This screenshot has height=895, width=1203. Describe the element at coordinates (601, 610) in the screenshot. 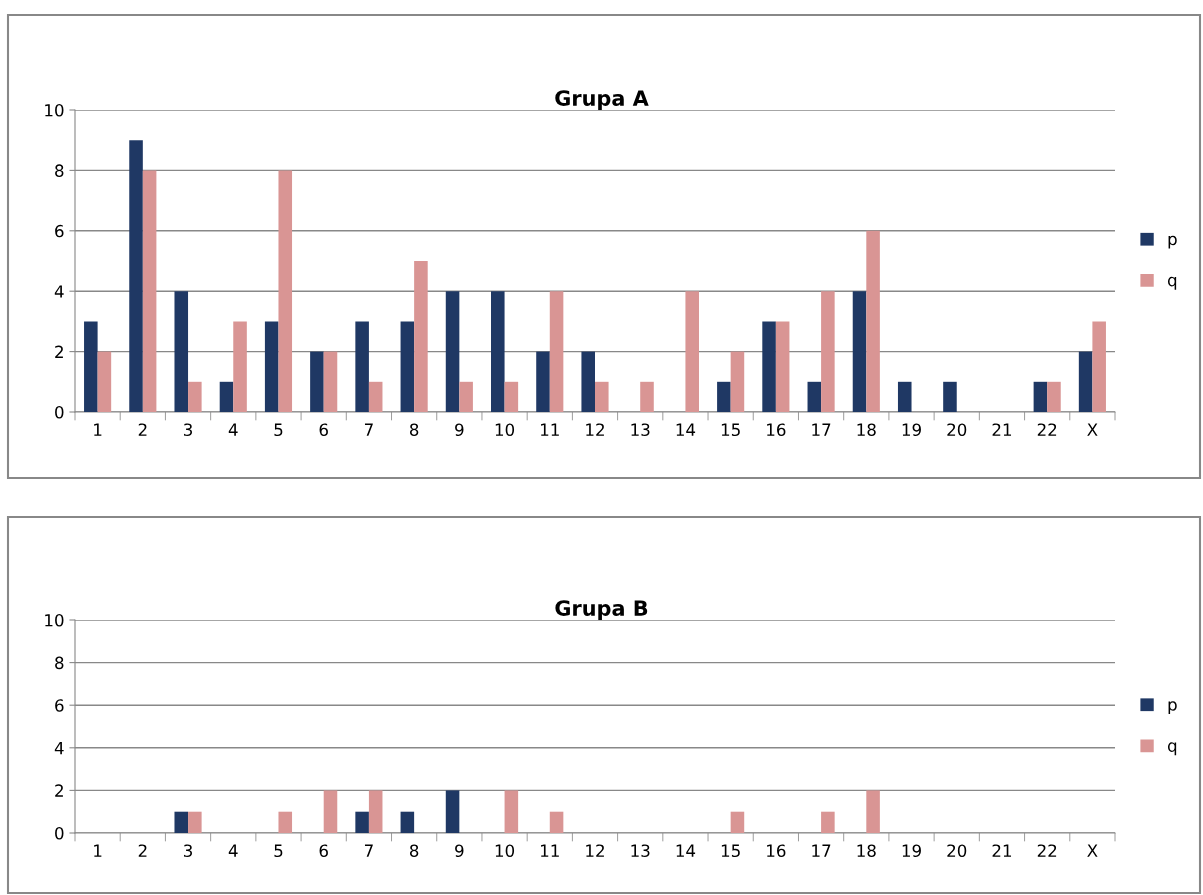

I see `chart-title: Grupa B` at that location.